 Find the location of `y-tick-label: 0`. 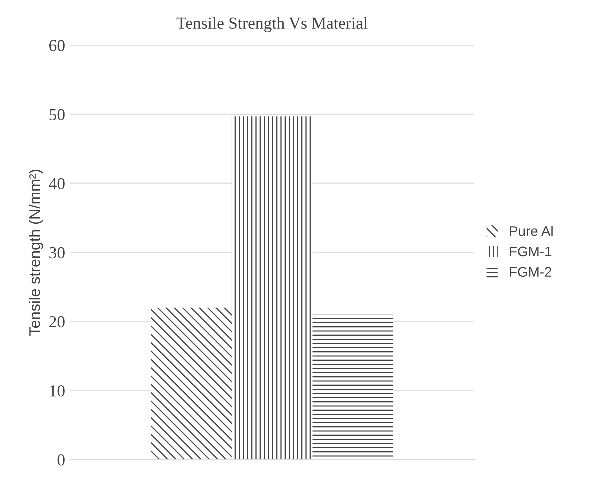

y-tick-label: 0 is located at coordinates (61, 460).